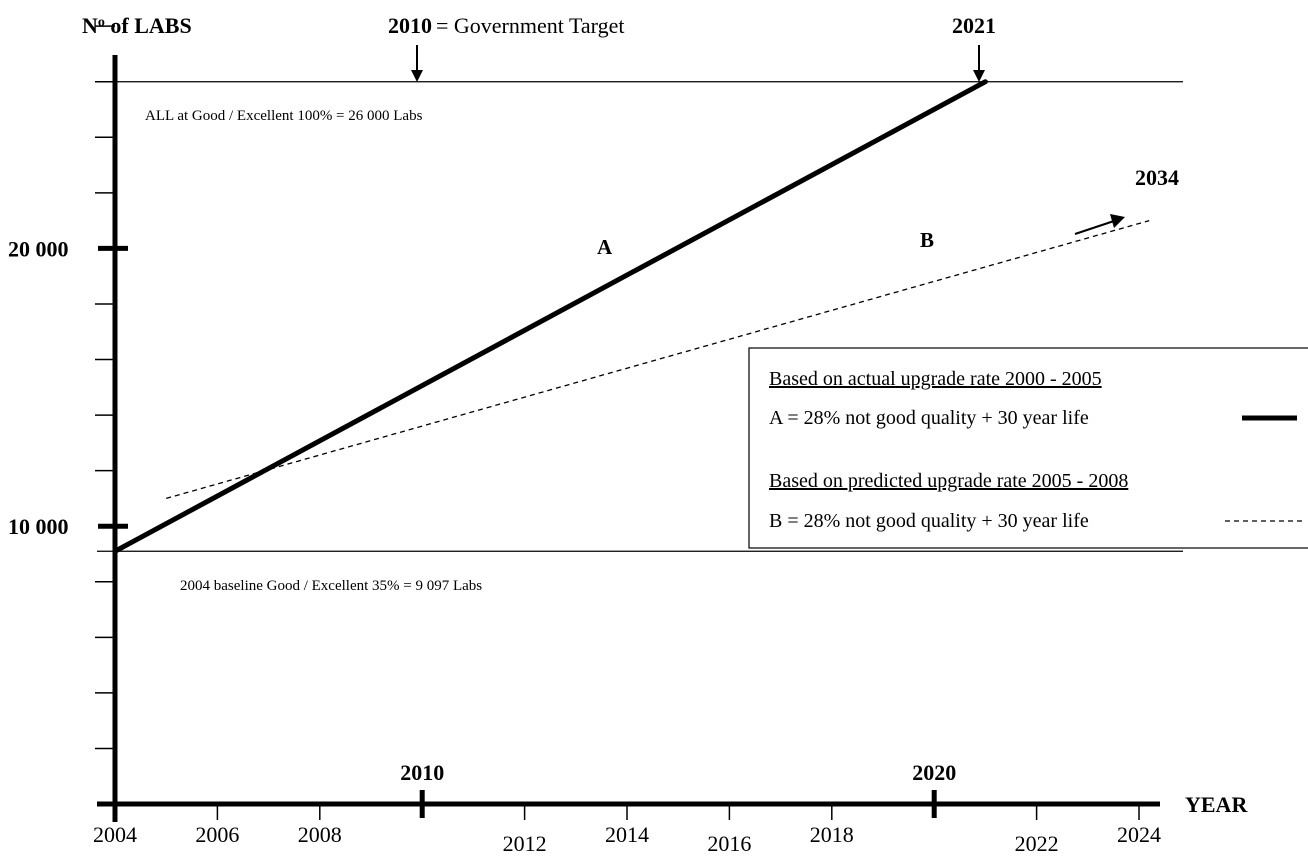 The width and height of the screenshot is (1308, 863). What do you see at coordinates (1216, 804) in the screenshot?
I see `x-axis-title: YEAR` at bounding box center [1216, 804].